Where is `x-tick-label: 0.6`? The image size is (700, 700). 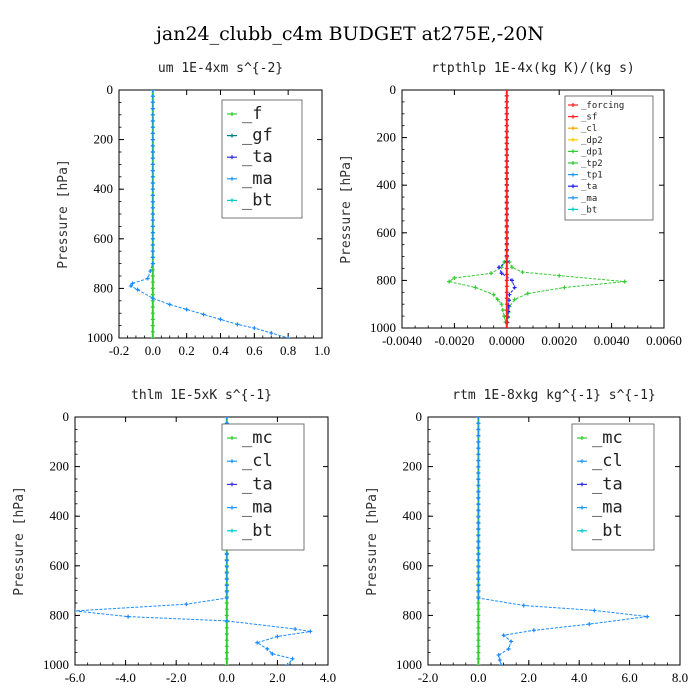
x-tick-label: 0.6 is located at coordinates (254, 350).